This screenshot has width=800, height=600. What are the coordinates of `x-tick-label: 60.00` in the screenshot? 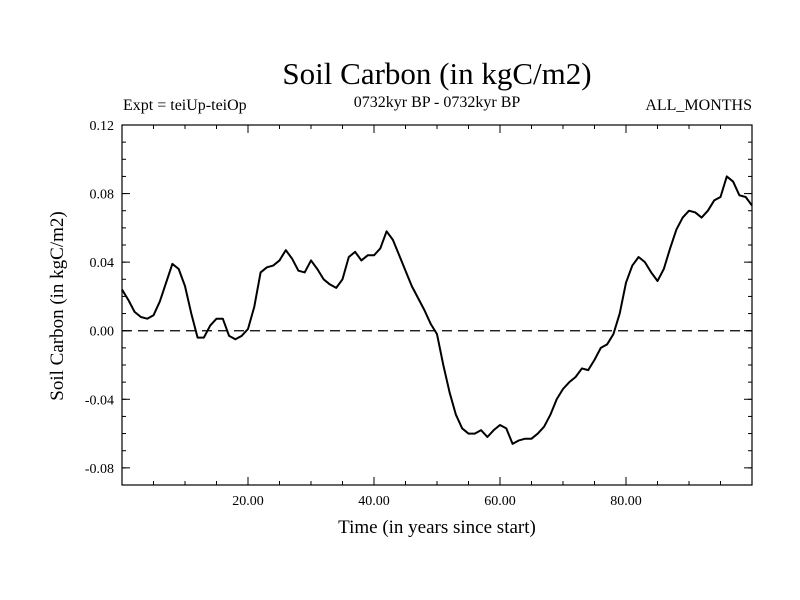 It's located at (500, 501).